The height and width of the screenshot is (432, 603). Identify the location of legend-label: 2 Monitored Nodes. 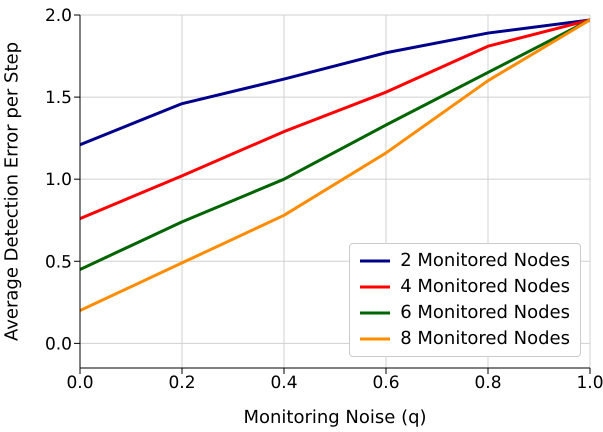
(485, 261).